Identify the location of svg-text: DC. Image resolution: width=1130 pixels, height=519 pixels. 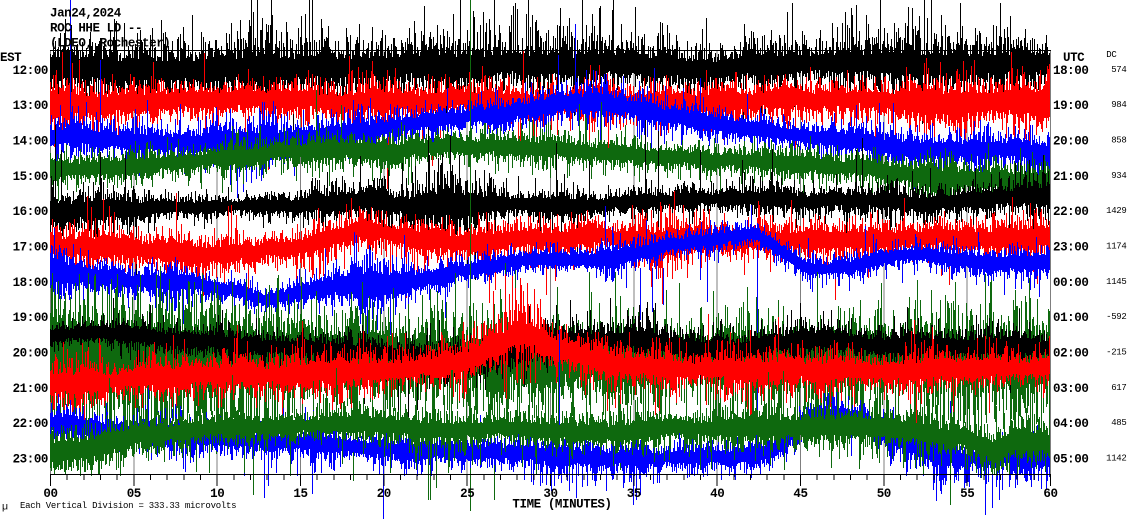
(1111, 55).